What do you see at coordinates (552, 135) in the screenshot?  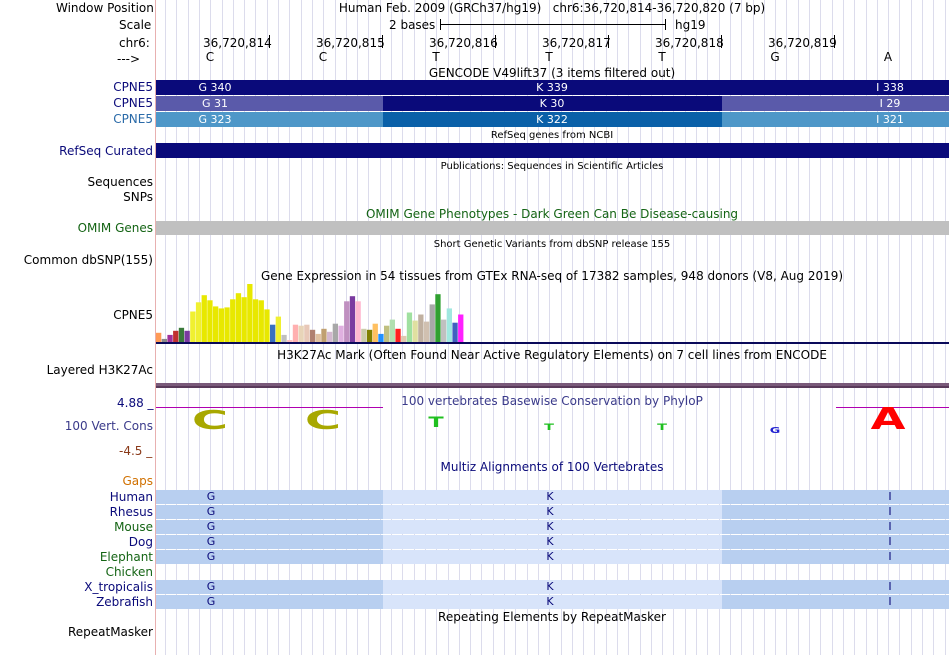 I see `refseq-title: RefSeq genes from NCBI` at bounding box center [552, 135].